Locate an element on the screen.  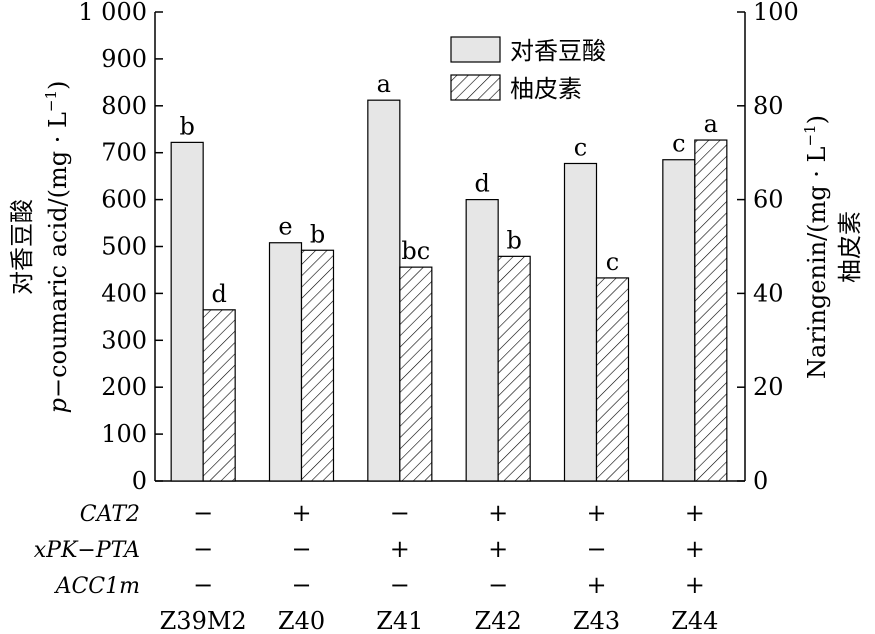
right-tick-label: 60 is located at coordinates (768, 200).